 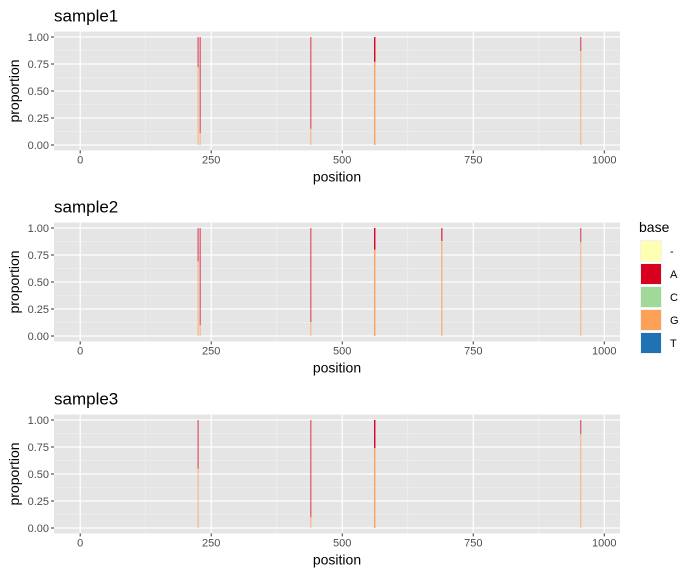 What do you see at coordinates (672, 252) in the screenshot?
I see `legend-label: -` at bounding box center [672, 252].